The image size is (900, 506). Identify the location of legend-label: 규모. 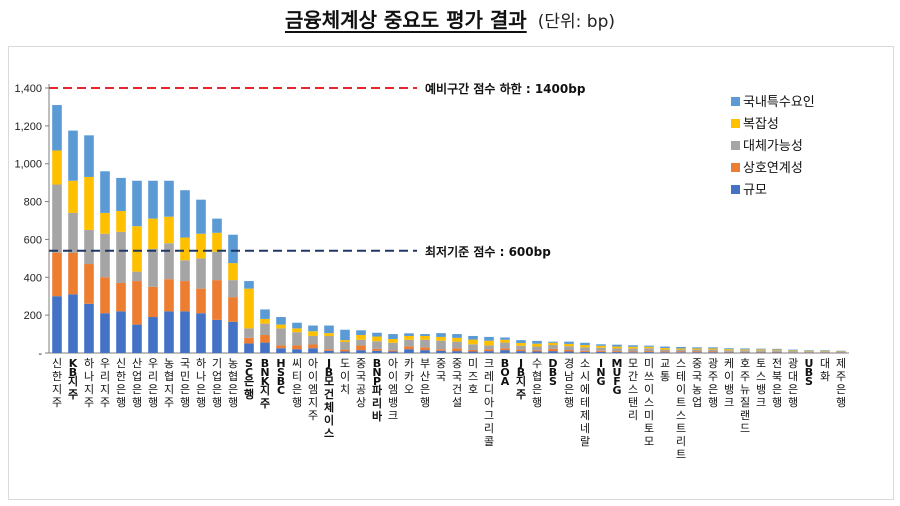
(755, 190).